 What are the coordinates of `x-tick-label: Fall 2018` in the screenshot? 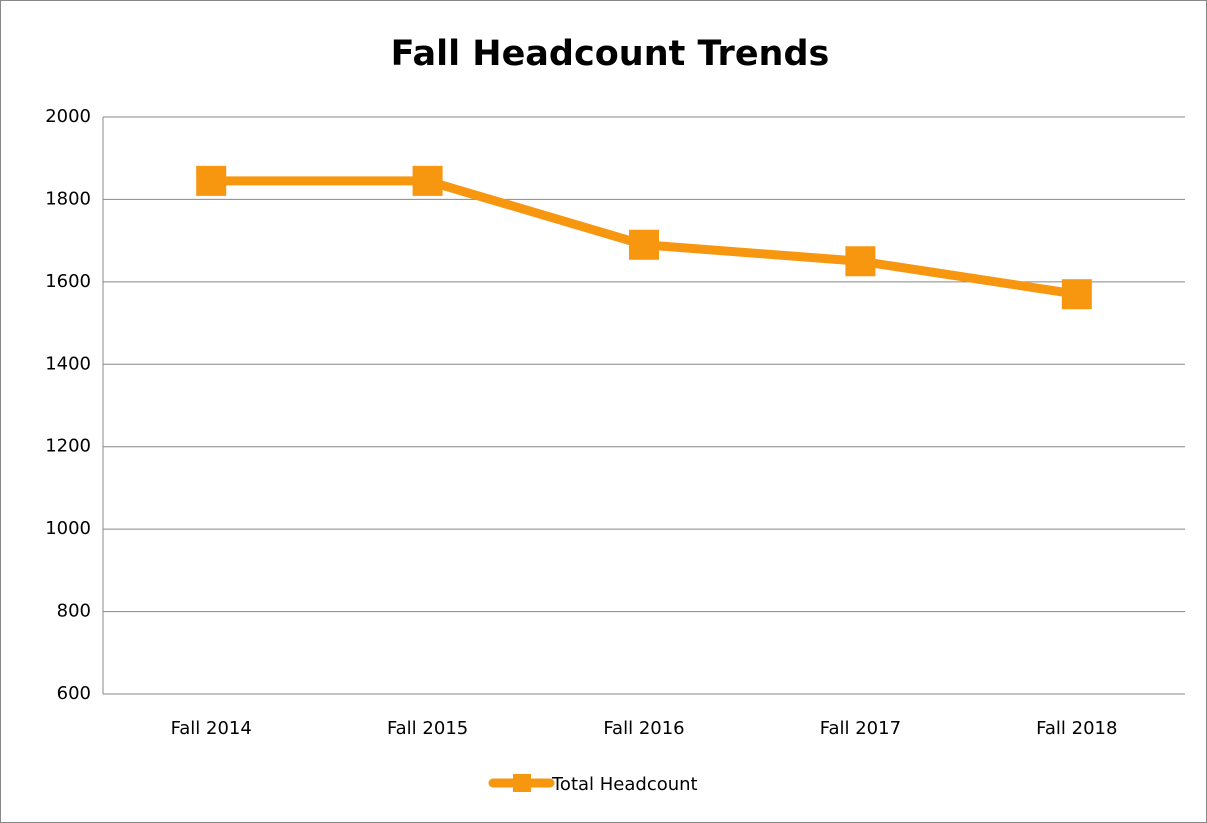 It's located at (1076, 728).